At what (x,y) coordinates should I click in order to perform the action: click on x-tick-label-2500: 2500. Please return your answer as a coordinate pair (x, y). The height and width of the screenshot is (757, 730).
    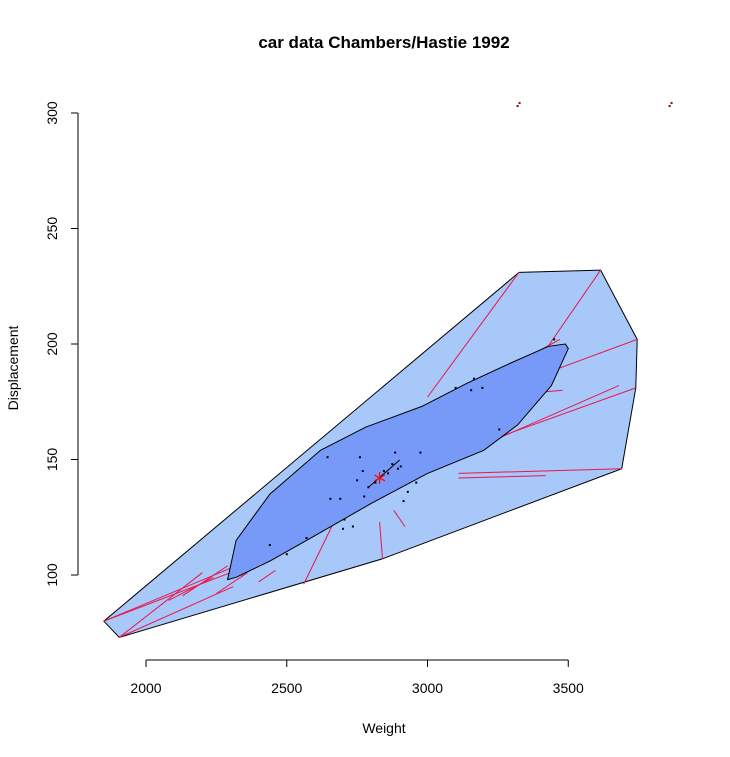
    Looking at the image, I should click on (286, 688).